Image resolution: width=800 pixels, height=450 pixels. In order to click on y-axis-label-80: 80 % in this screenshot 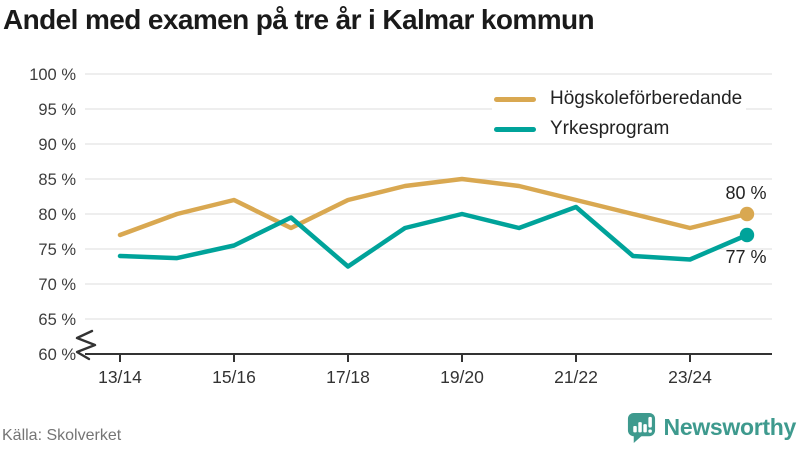, I will do `click(57, 215)`.